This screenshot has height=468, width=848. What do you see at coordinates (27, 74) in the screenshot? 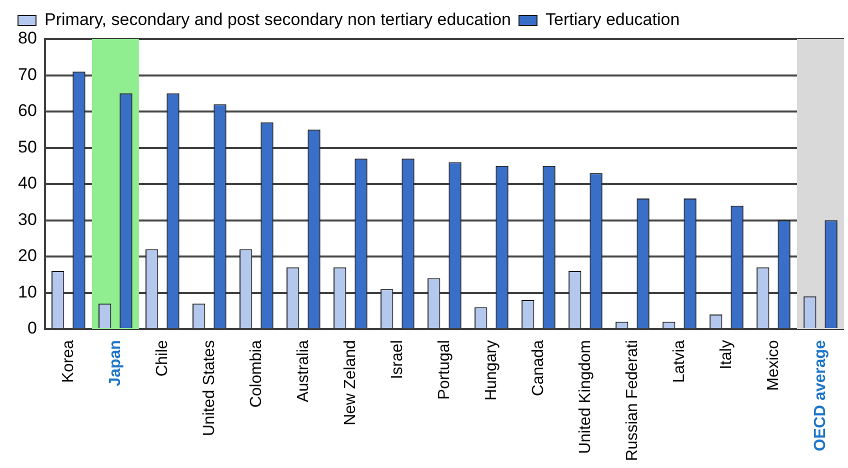
I see `y-tick-label: 70` at bounding box center [27, 74].